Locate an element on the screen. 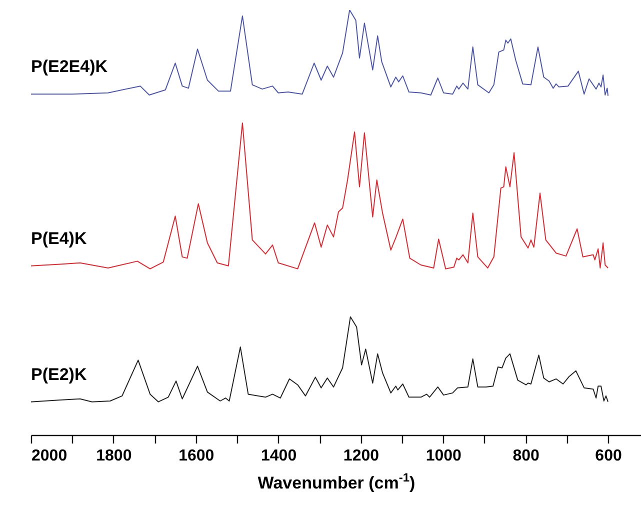  x-axis-title: Wavenumber (cm$^{-1}$) is located at coordinates (337, 481).